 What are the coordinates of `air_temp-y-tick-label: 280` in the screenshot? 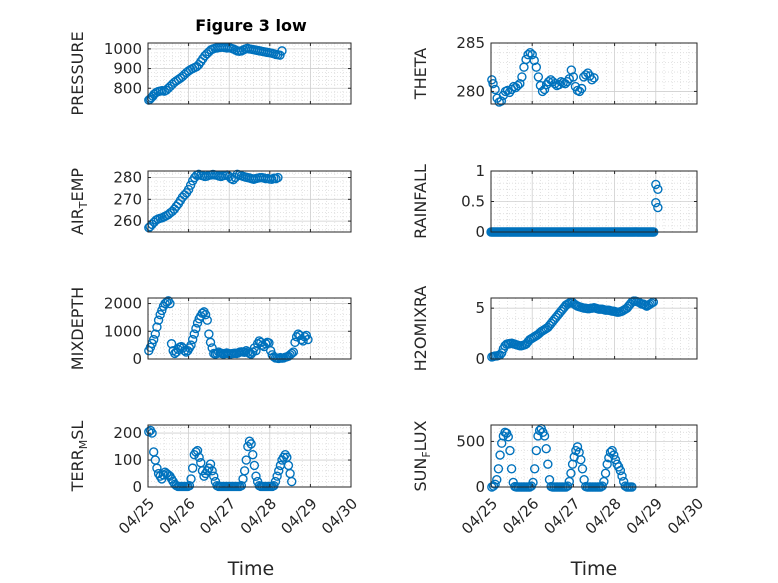 It's located at (127, 178).